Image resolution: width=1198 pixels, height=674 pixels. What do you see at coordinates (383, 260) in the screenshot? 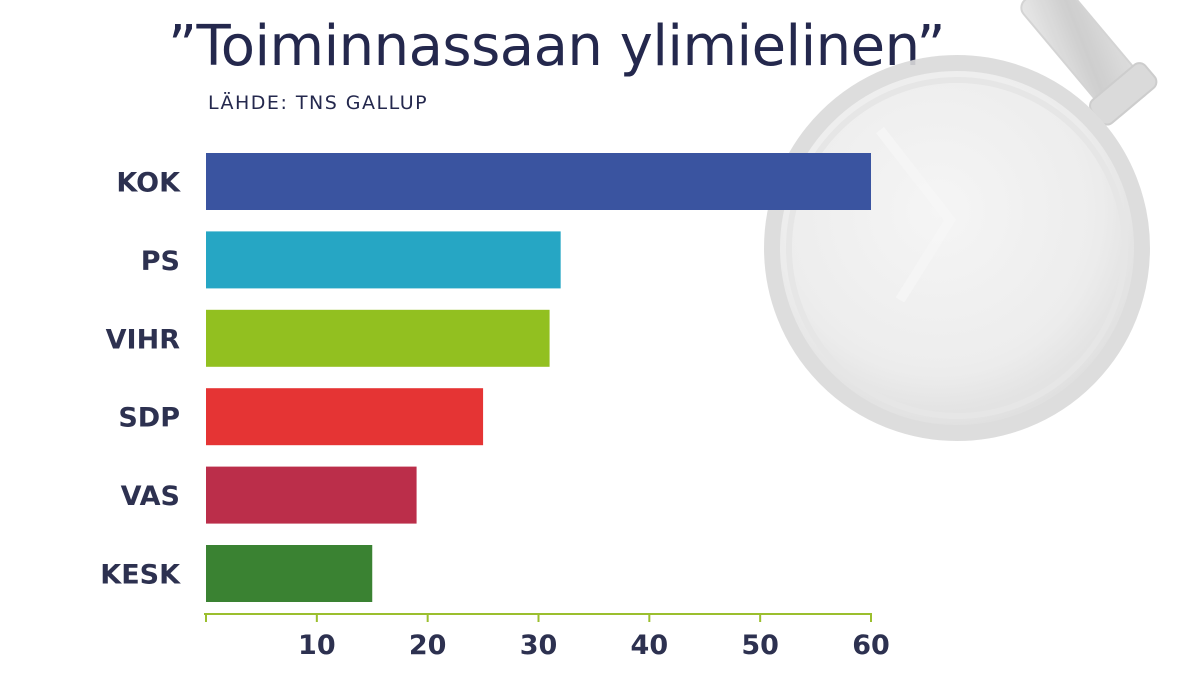
I see `bar-ps` at bounding box center [383, 260].